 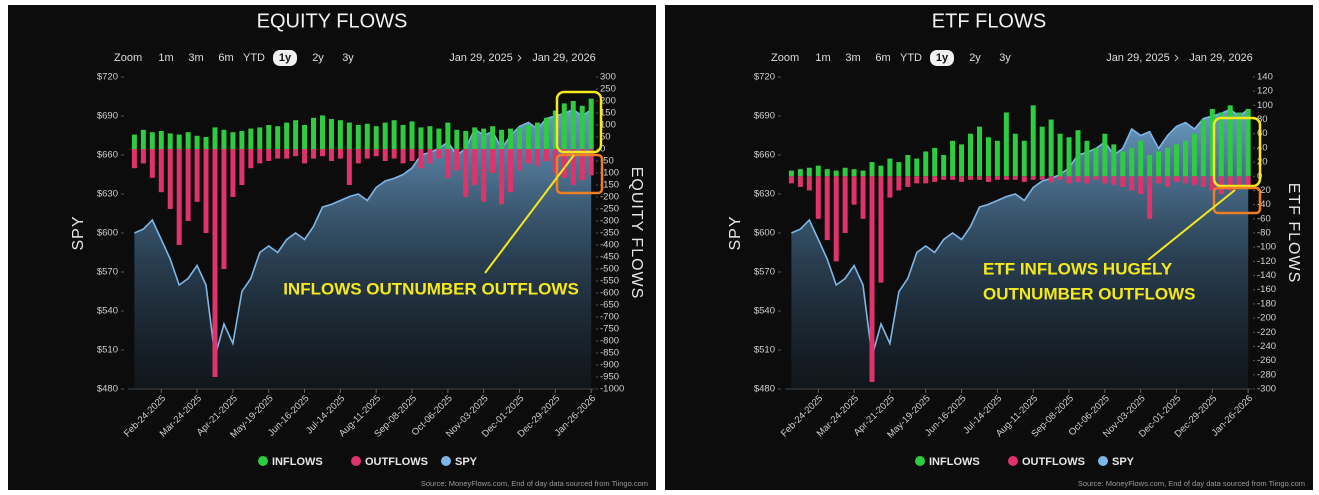 I want to click on y2-tick-label: -1000, so click(x=612, y=389).